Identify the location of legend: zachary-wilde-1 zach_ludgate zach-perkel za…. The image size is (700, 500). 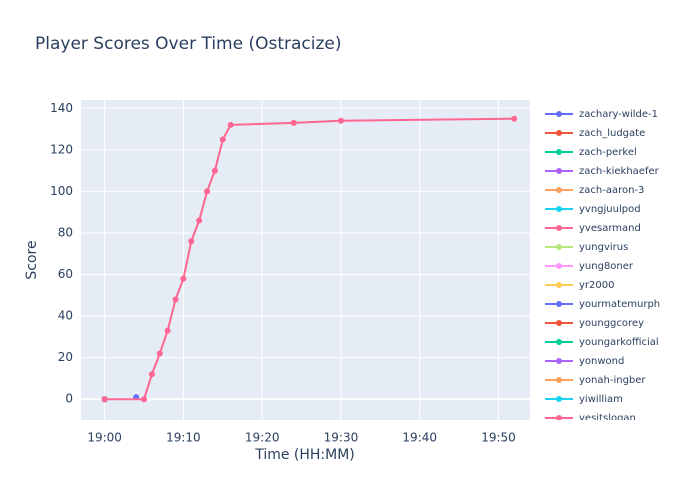
(602, 266).